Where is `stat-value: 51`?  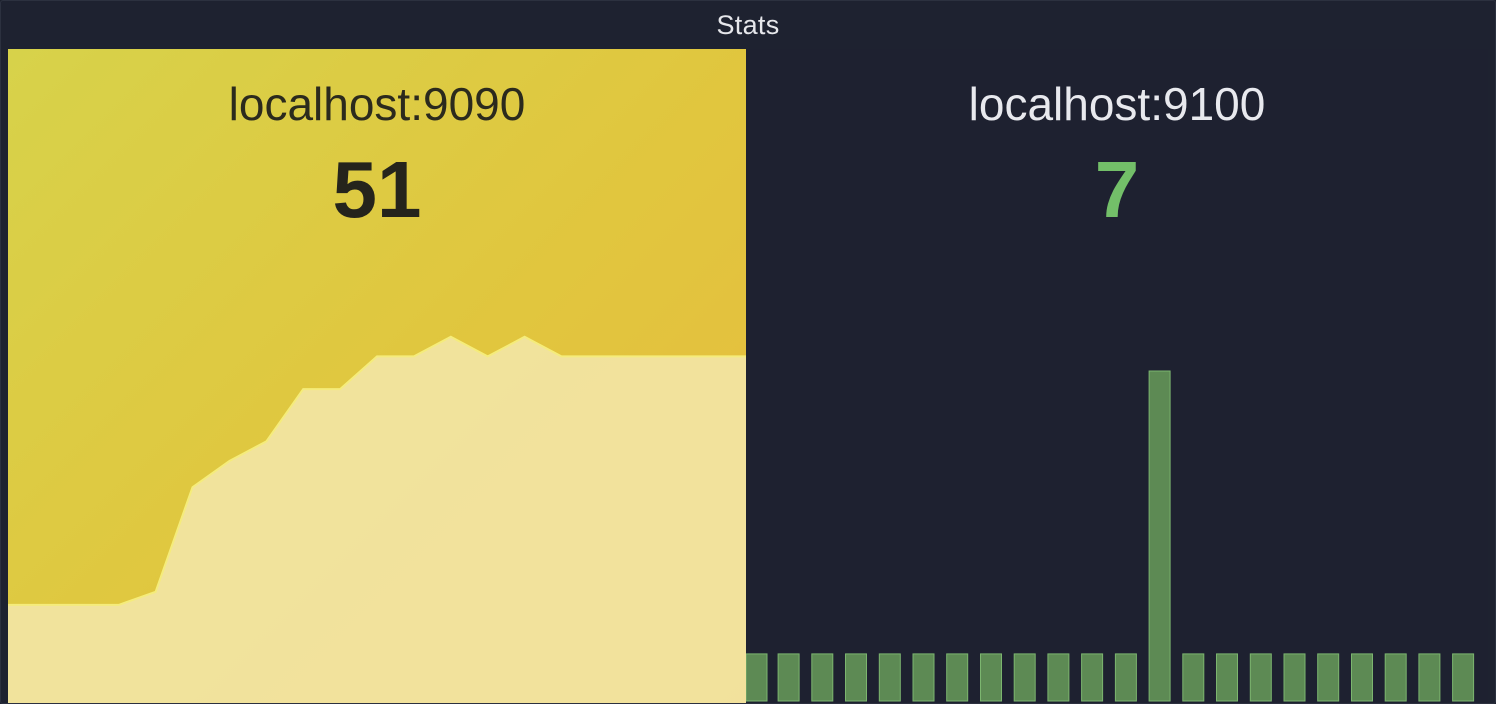
stat-value: 51 is located at coordinates (377, 189).